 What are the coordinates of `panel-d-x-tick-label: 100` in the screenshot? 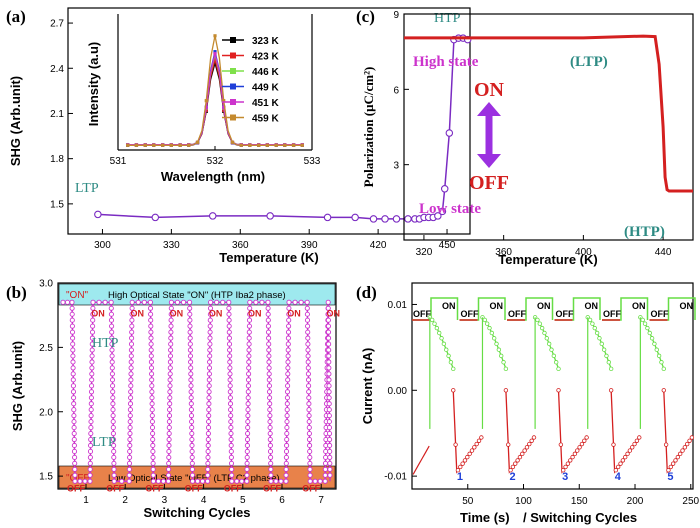 It's located at (523, 501).